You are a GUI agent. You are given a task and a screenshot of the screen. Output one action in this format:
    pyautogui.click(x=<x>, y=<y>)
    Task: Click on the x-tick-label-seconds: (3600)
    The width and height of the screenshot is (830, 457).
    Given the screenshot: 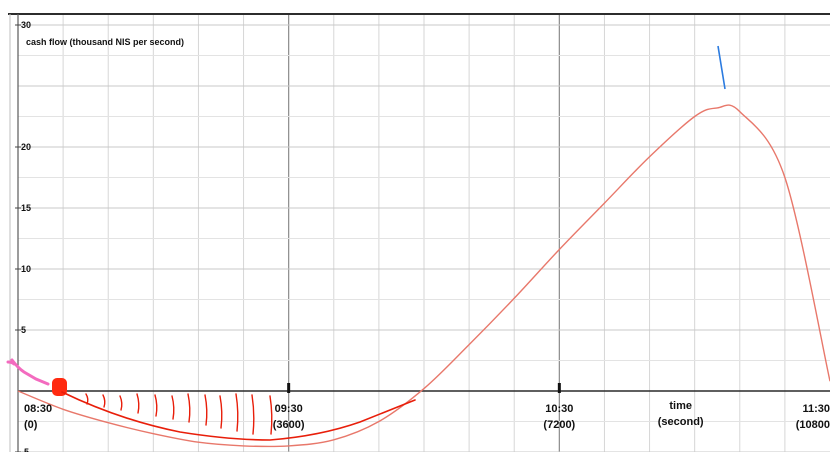 What is the action you would take?
    pyautogui.click(x=289, y=425)
    